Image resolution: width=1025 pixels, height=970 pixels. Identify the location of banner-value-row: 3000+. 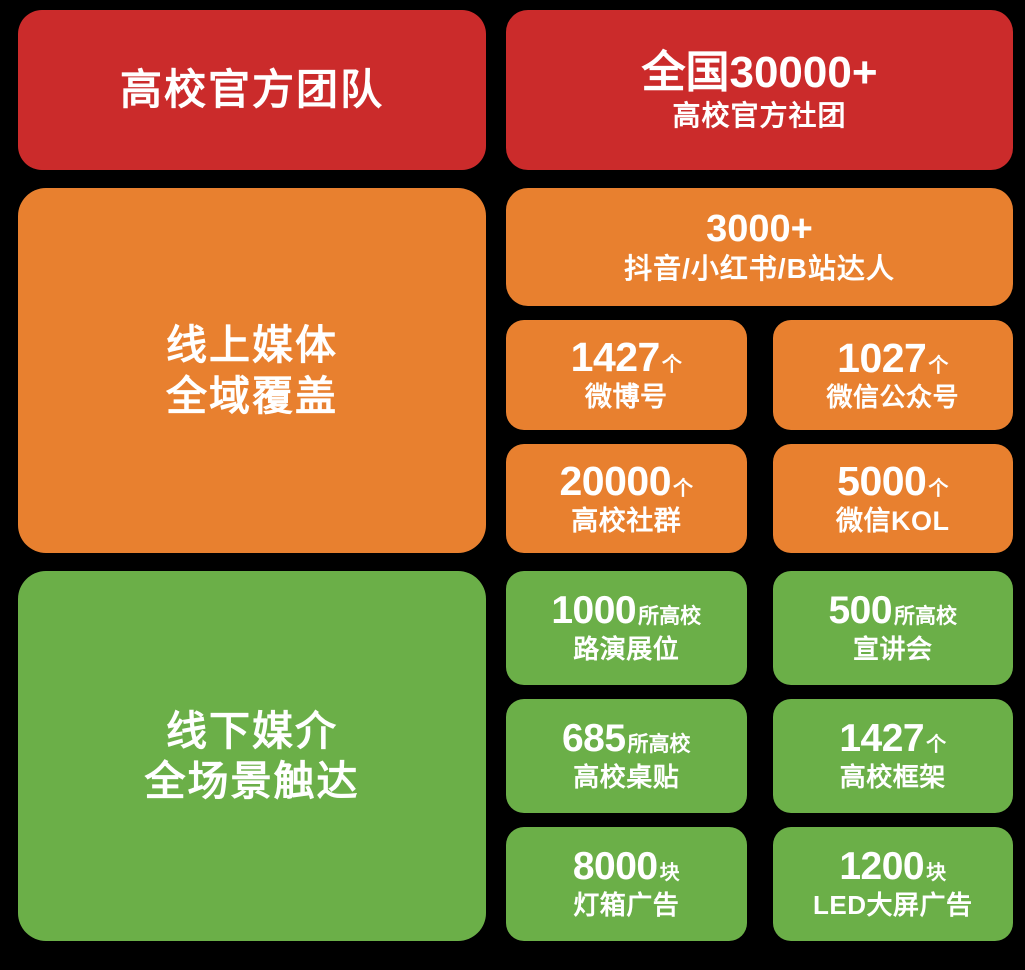
(759, 229).